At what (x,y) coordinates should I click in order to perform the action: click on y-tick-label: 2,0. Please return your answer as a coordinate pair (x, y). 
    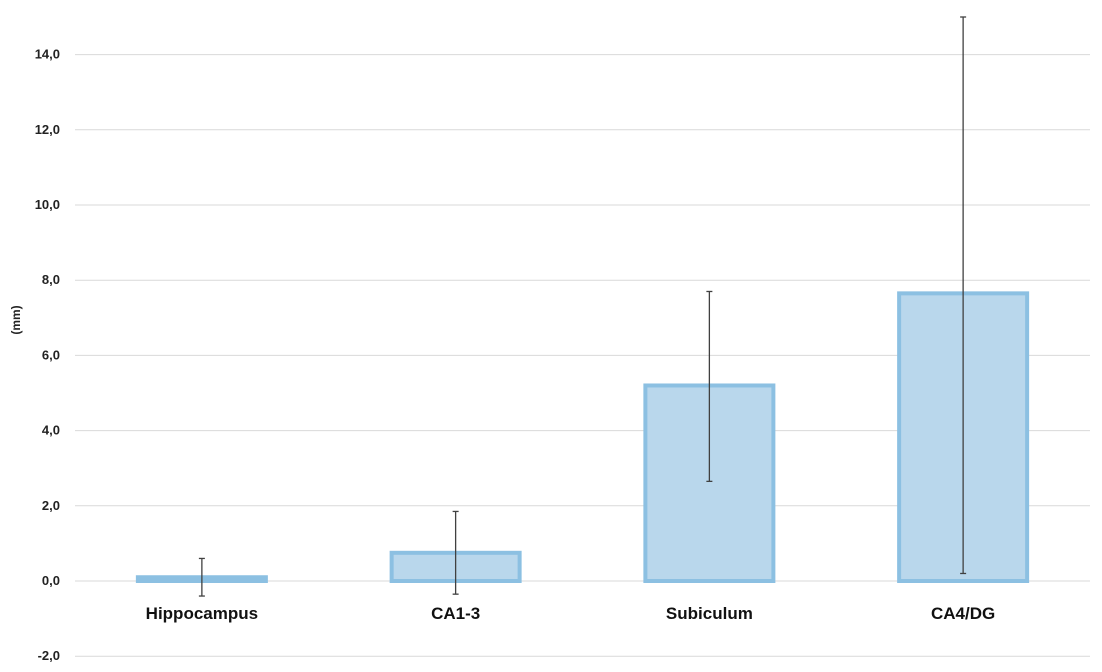
    Looking at the image, I should click on (51, 505).